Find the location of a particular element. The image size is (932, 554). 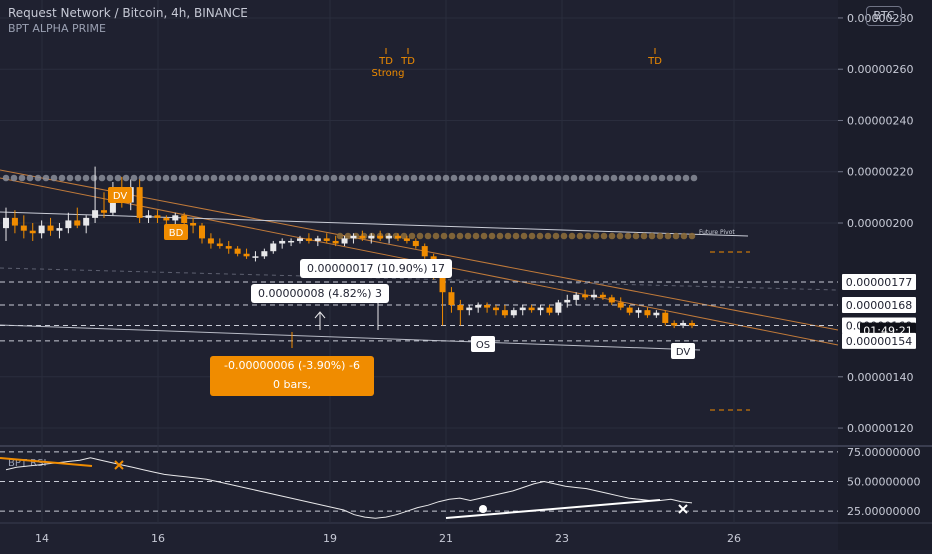

price-label-text: 0.00000168 is located at coordinates (879, 305).